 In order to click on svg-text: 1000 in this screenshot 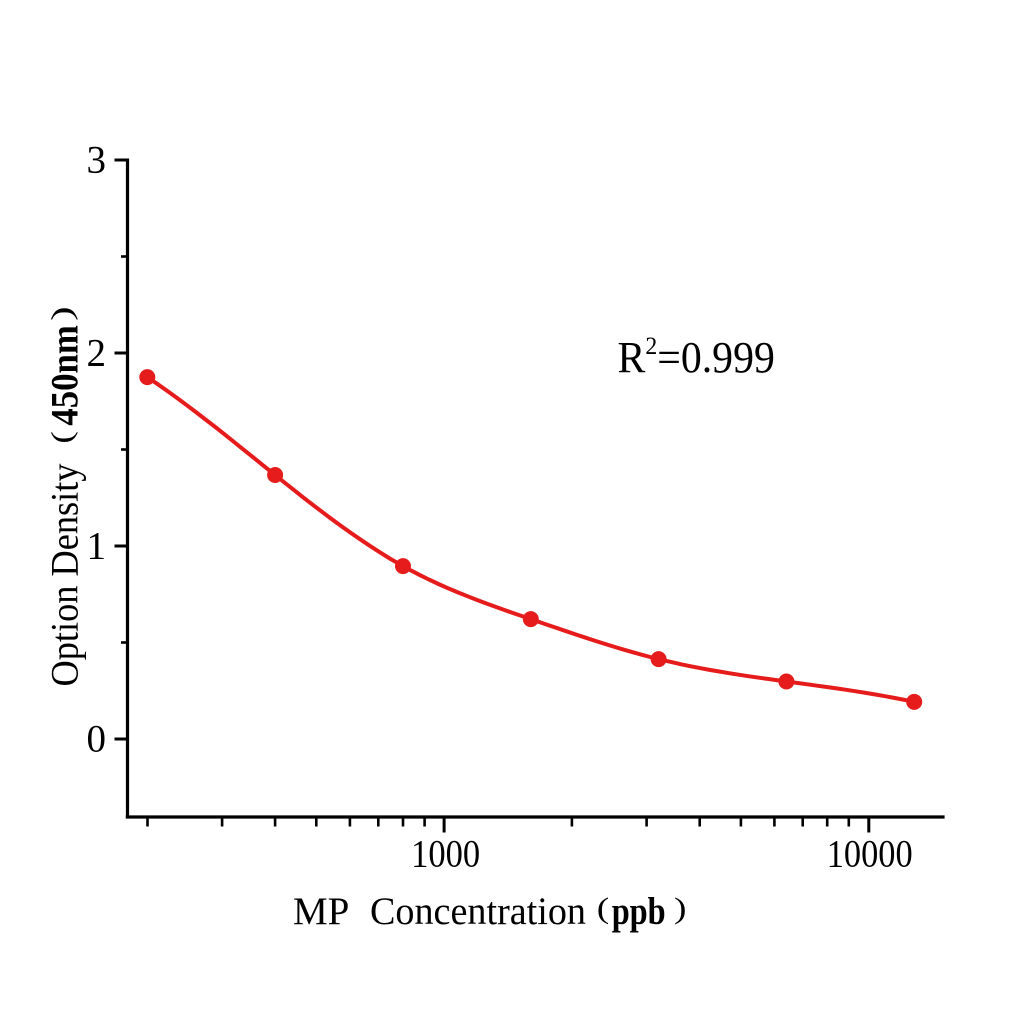, I will do `click(445, 854)`.